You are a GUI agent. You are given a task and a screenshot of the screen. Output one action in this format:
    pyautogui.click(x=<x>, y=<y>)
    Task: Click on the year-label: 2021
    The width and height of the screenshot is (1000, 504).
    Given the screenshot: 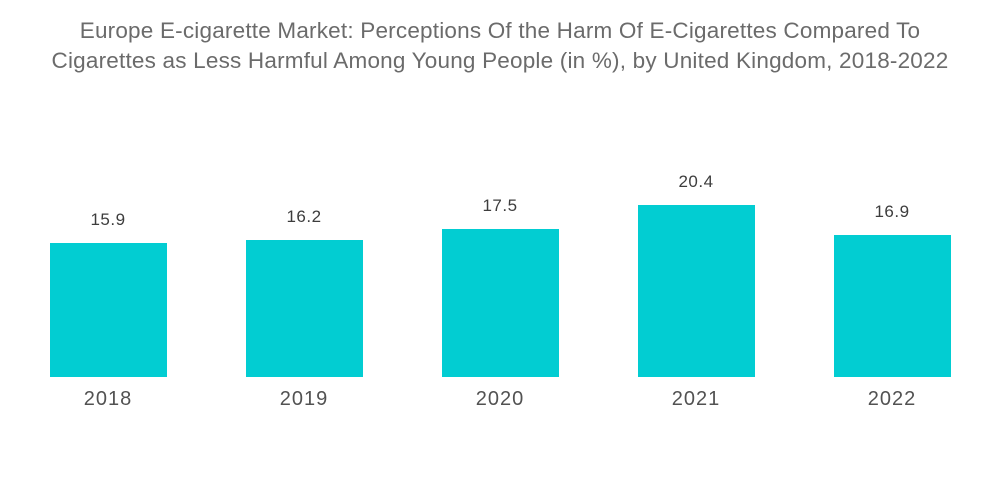 What is the action you would take?
    pyautogui.click(x=696, y=399)
    